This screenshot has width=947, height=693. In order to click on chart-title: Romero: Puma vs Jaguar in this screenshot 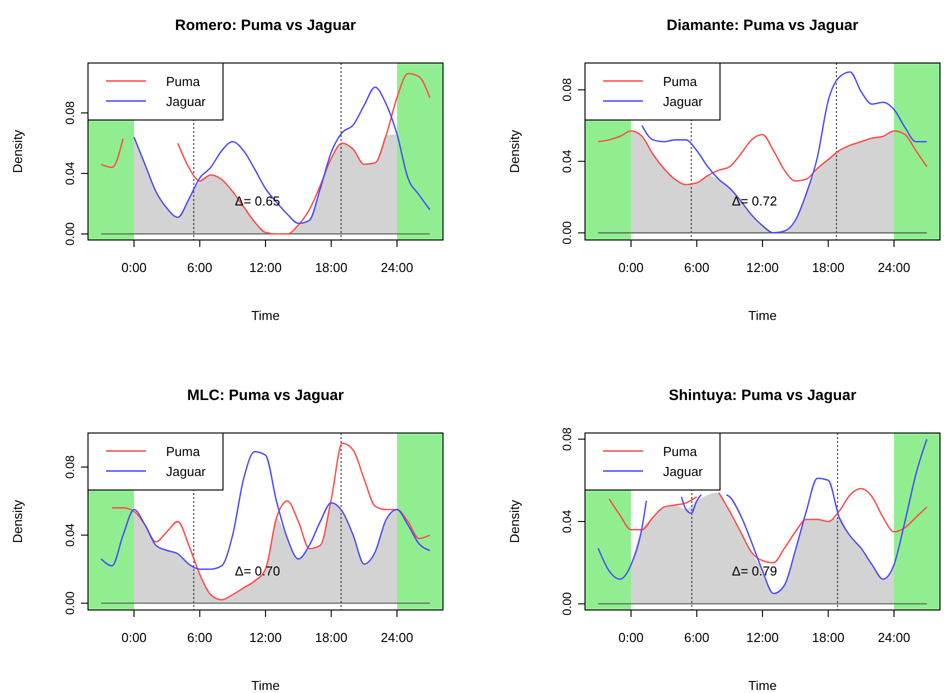, I will do `click(265, 25)`.